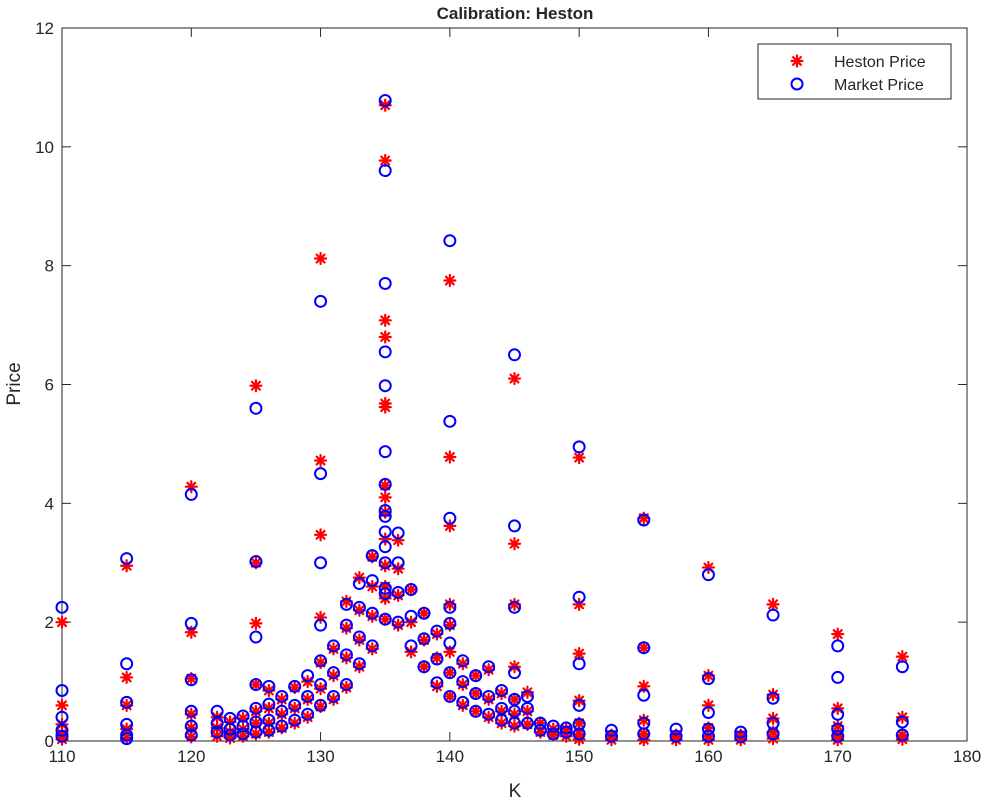  I want to click on y-tick-label: 10, so click(44, 147).